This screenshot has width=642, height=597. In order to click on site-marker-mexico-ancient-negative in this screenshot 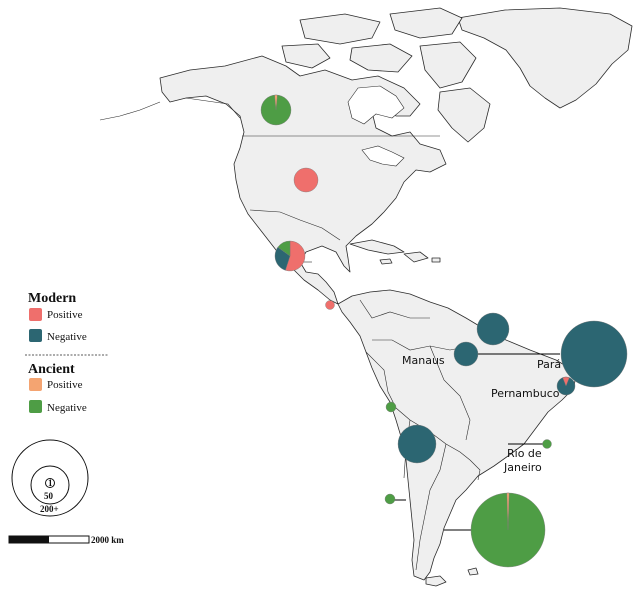, I will do `click(284, 248)`.